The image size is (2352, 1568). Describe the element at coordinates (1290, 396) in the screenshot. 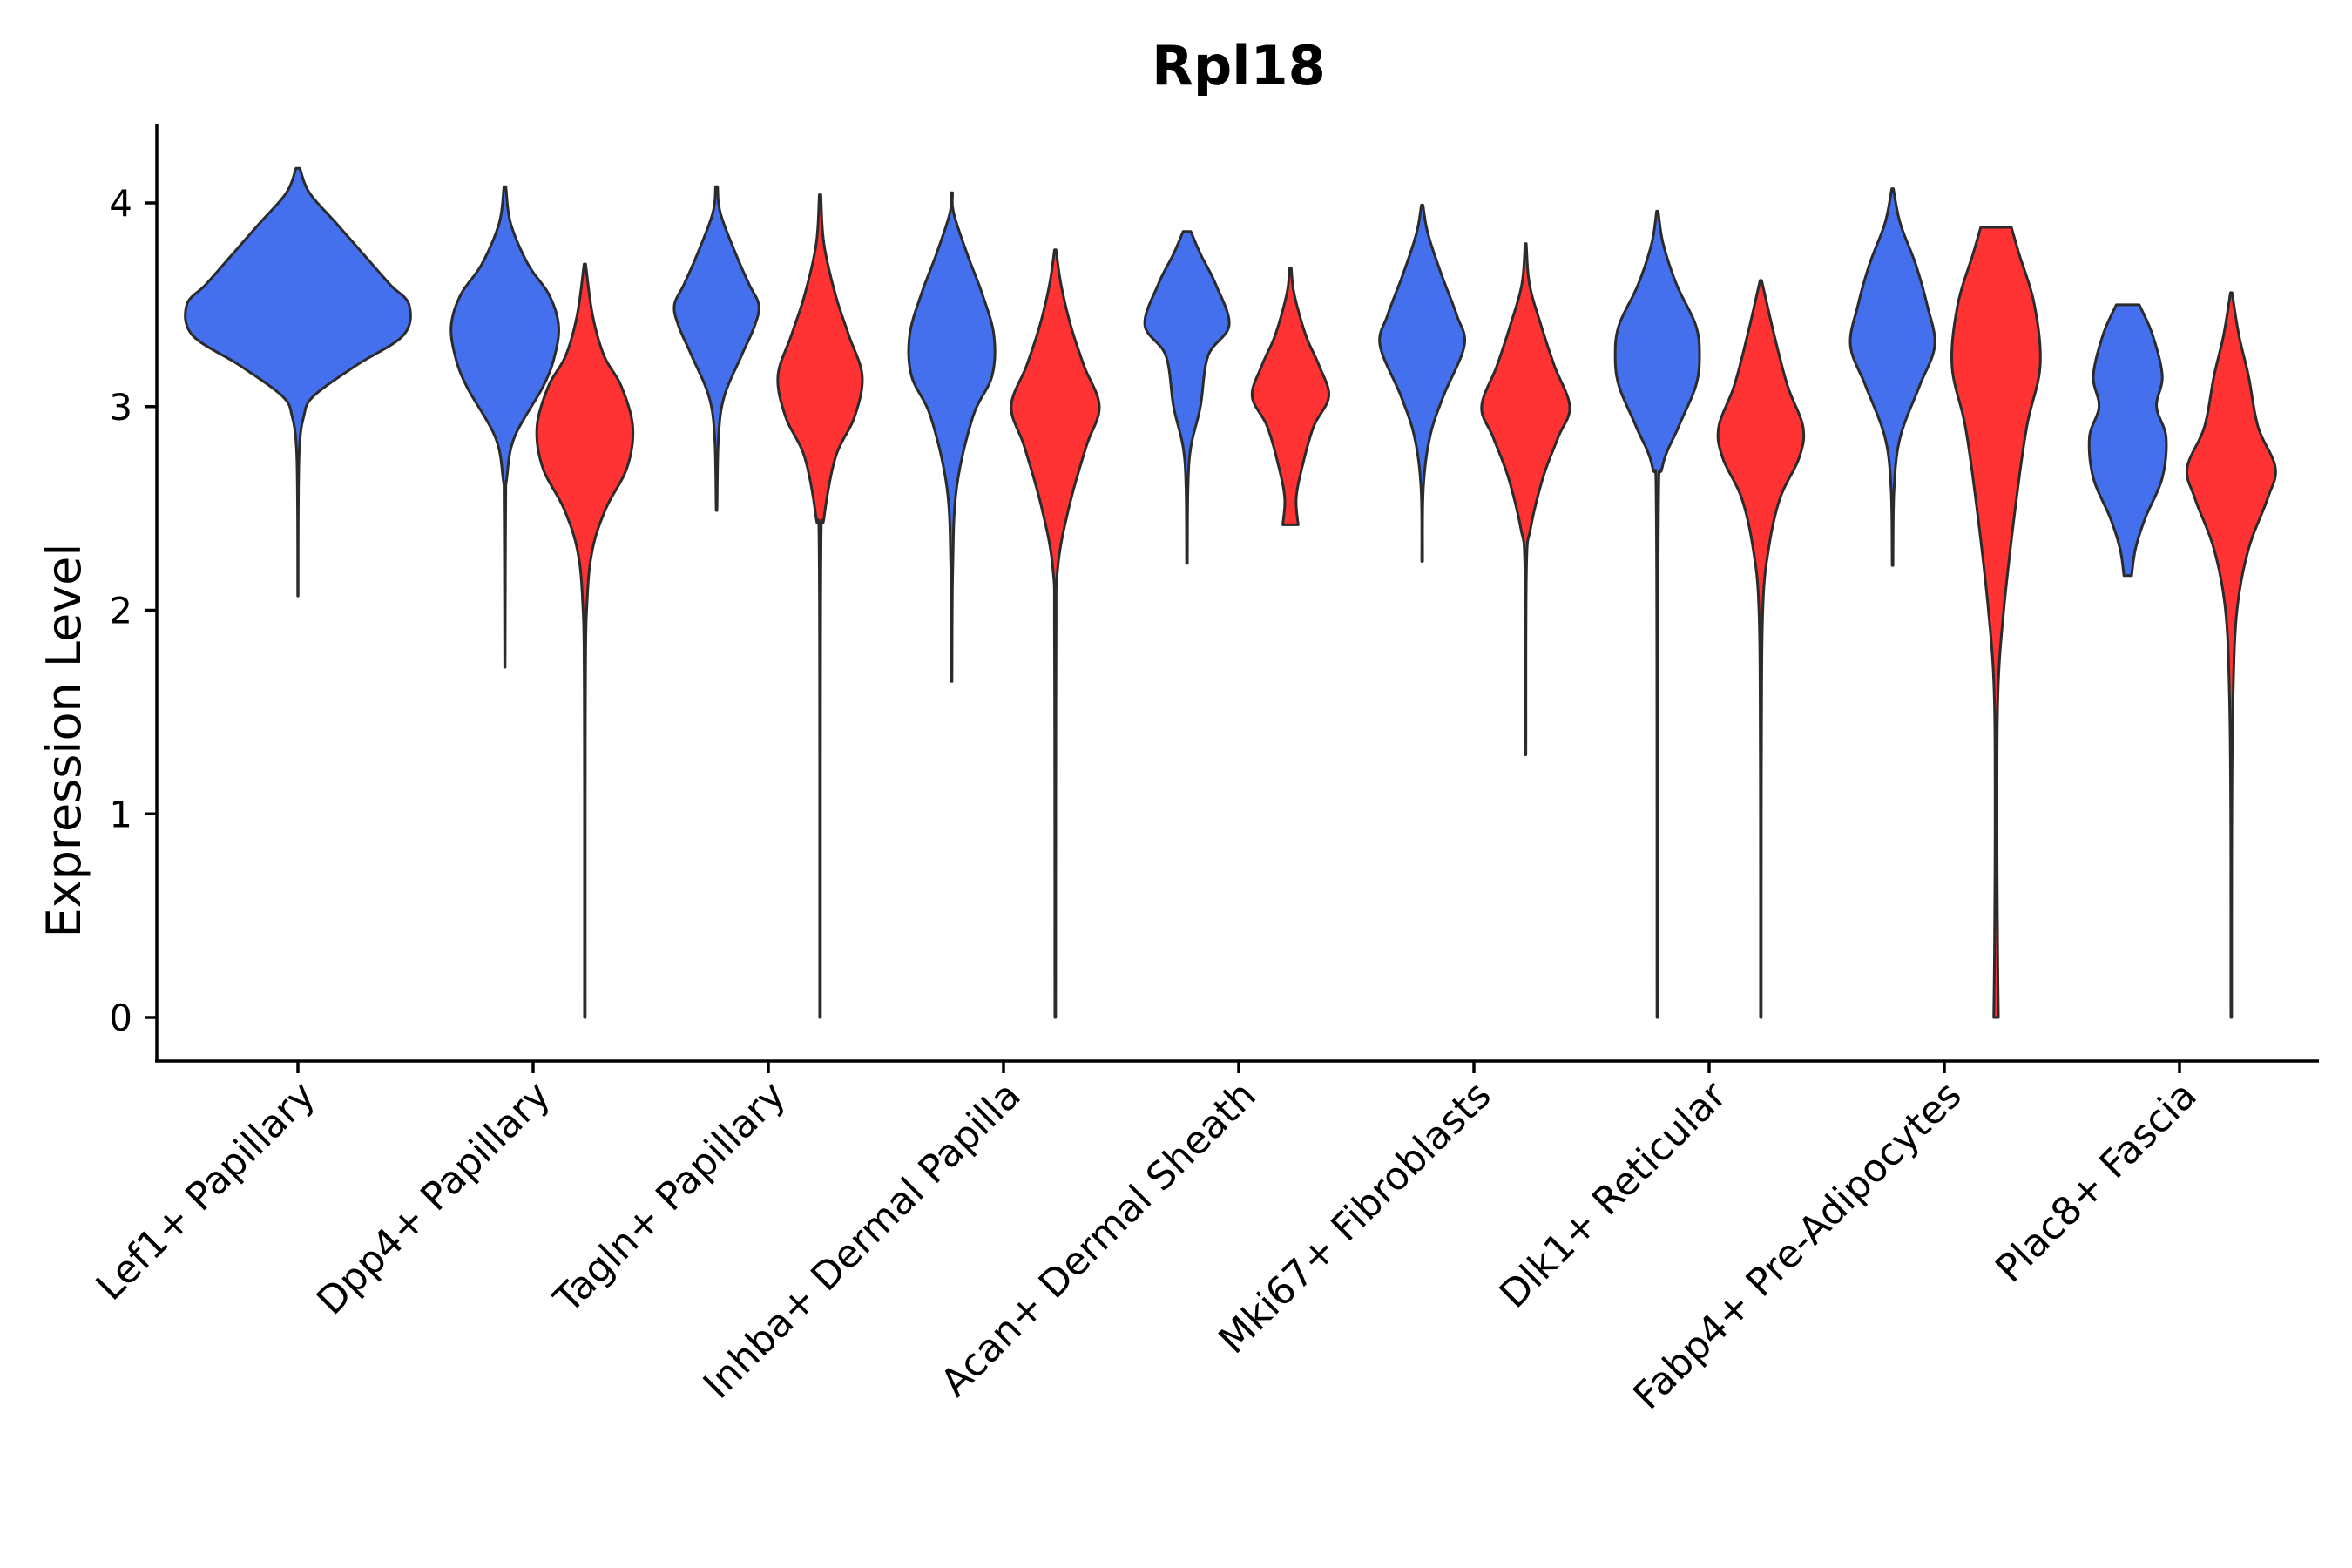

I see `violin-4-b` at that location.